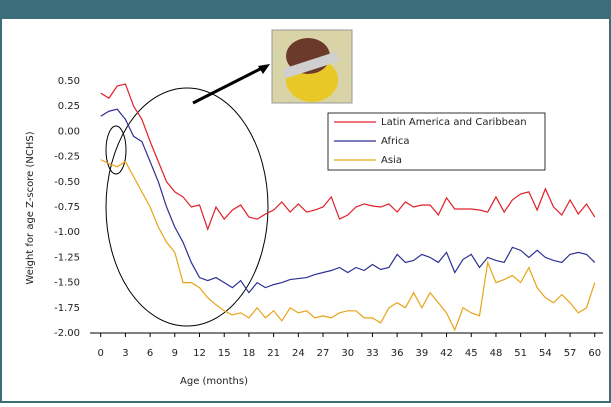  I want to click on x-tick-label: 54, so click(545, 353).